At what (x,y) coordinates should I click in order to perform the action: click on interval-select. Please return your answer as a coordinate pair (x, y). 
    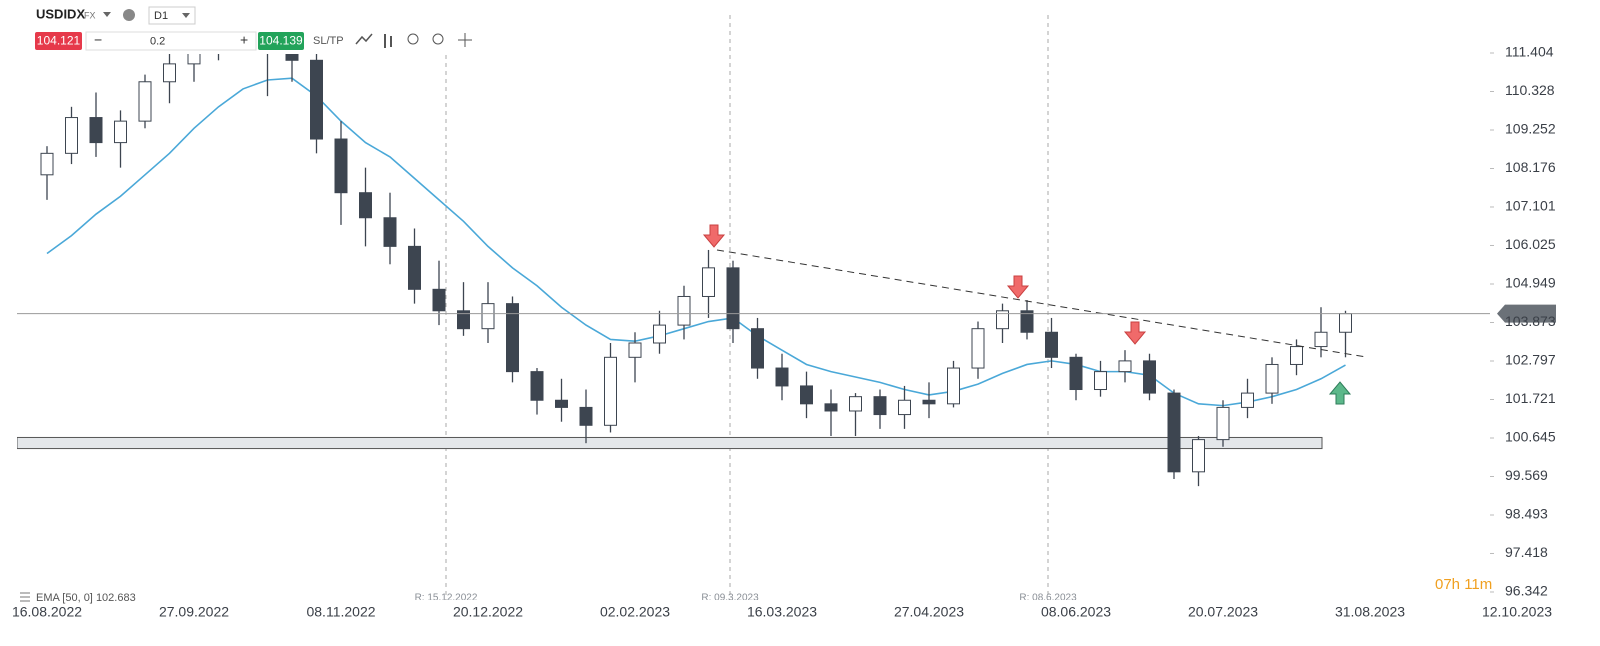
    Looking at the image, I should click on (172, 15).